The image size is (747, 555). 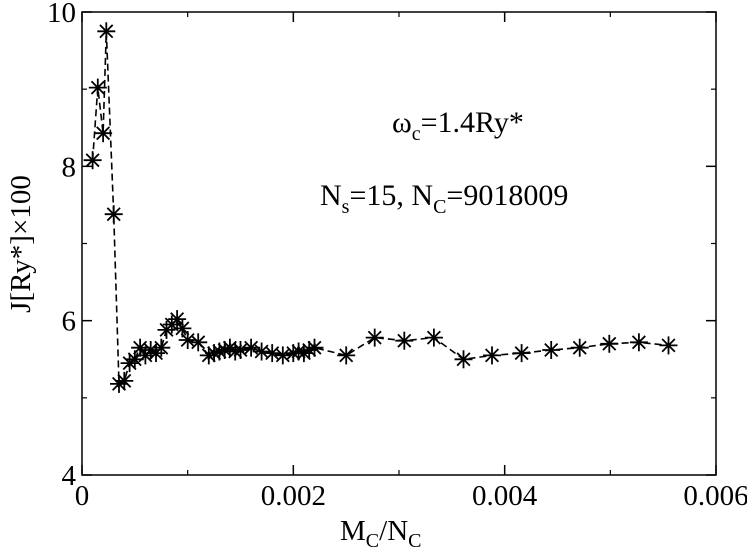 What do you see at coordinates (402, 122) in the screenshot?
I see `annotation-omega-part: ω` at bounding box center [402, 122].